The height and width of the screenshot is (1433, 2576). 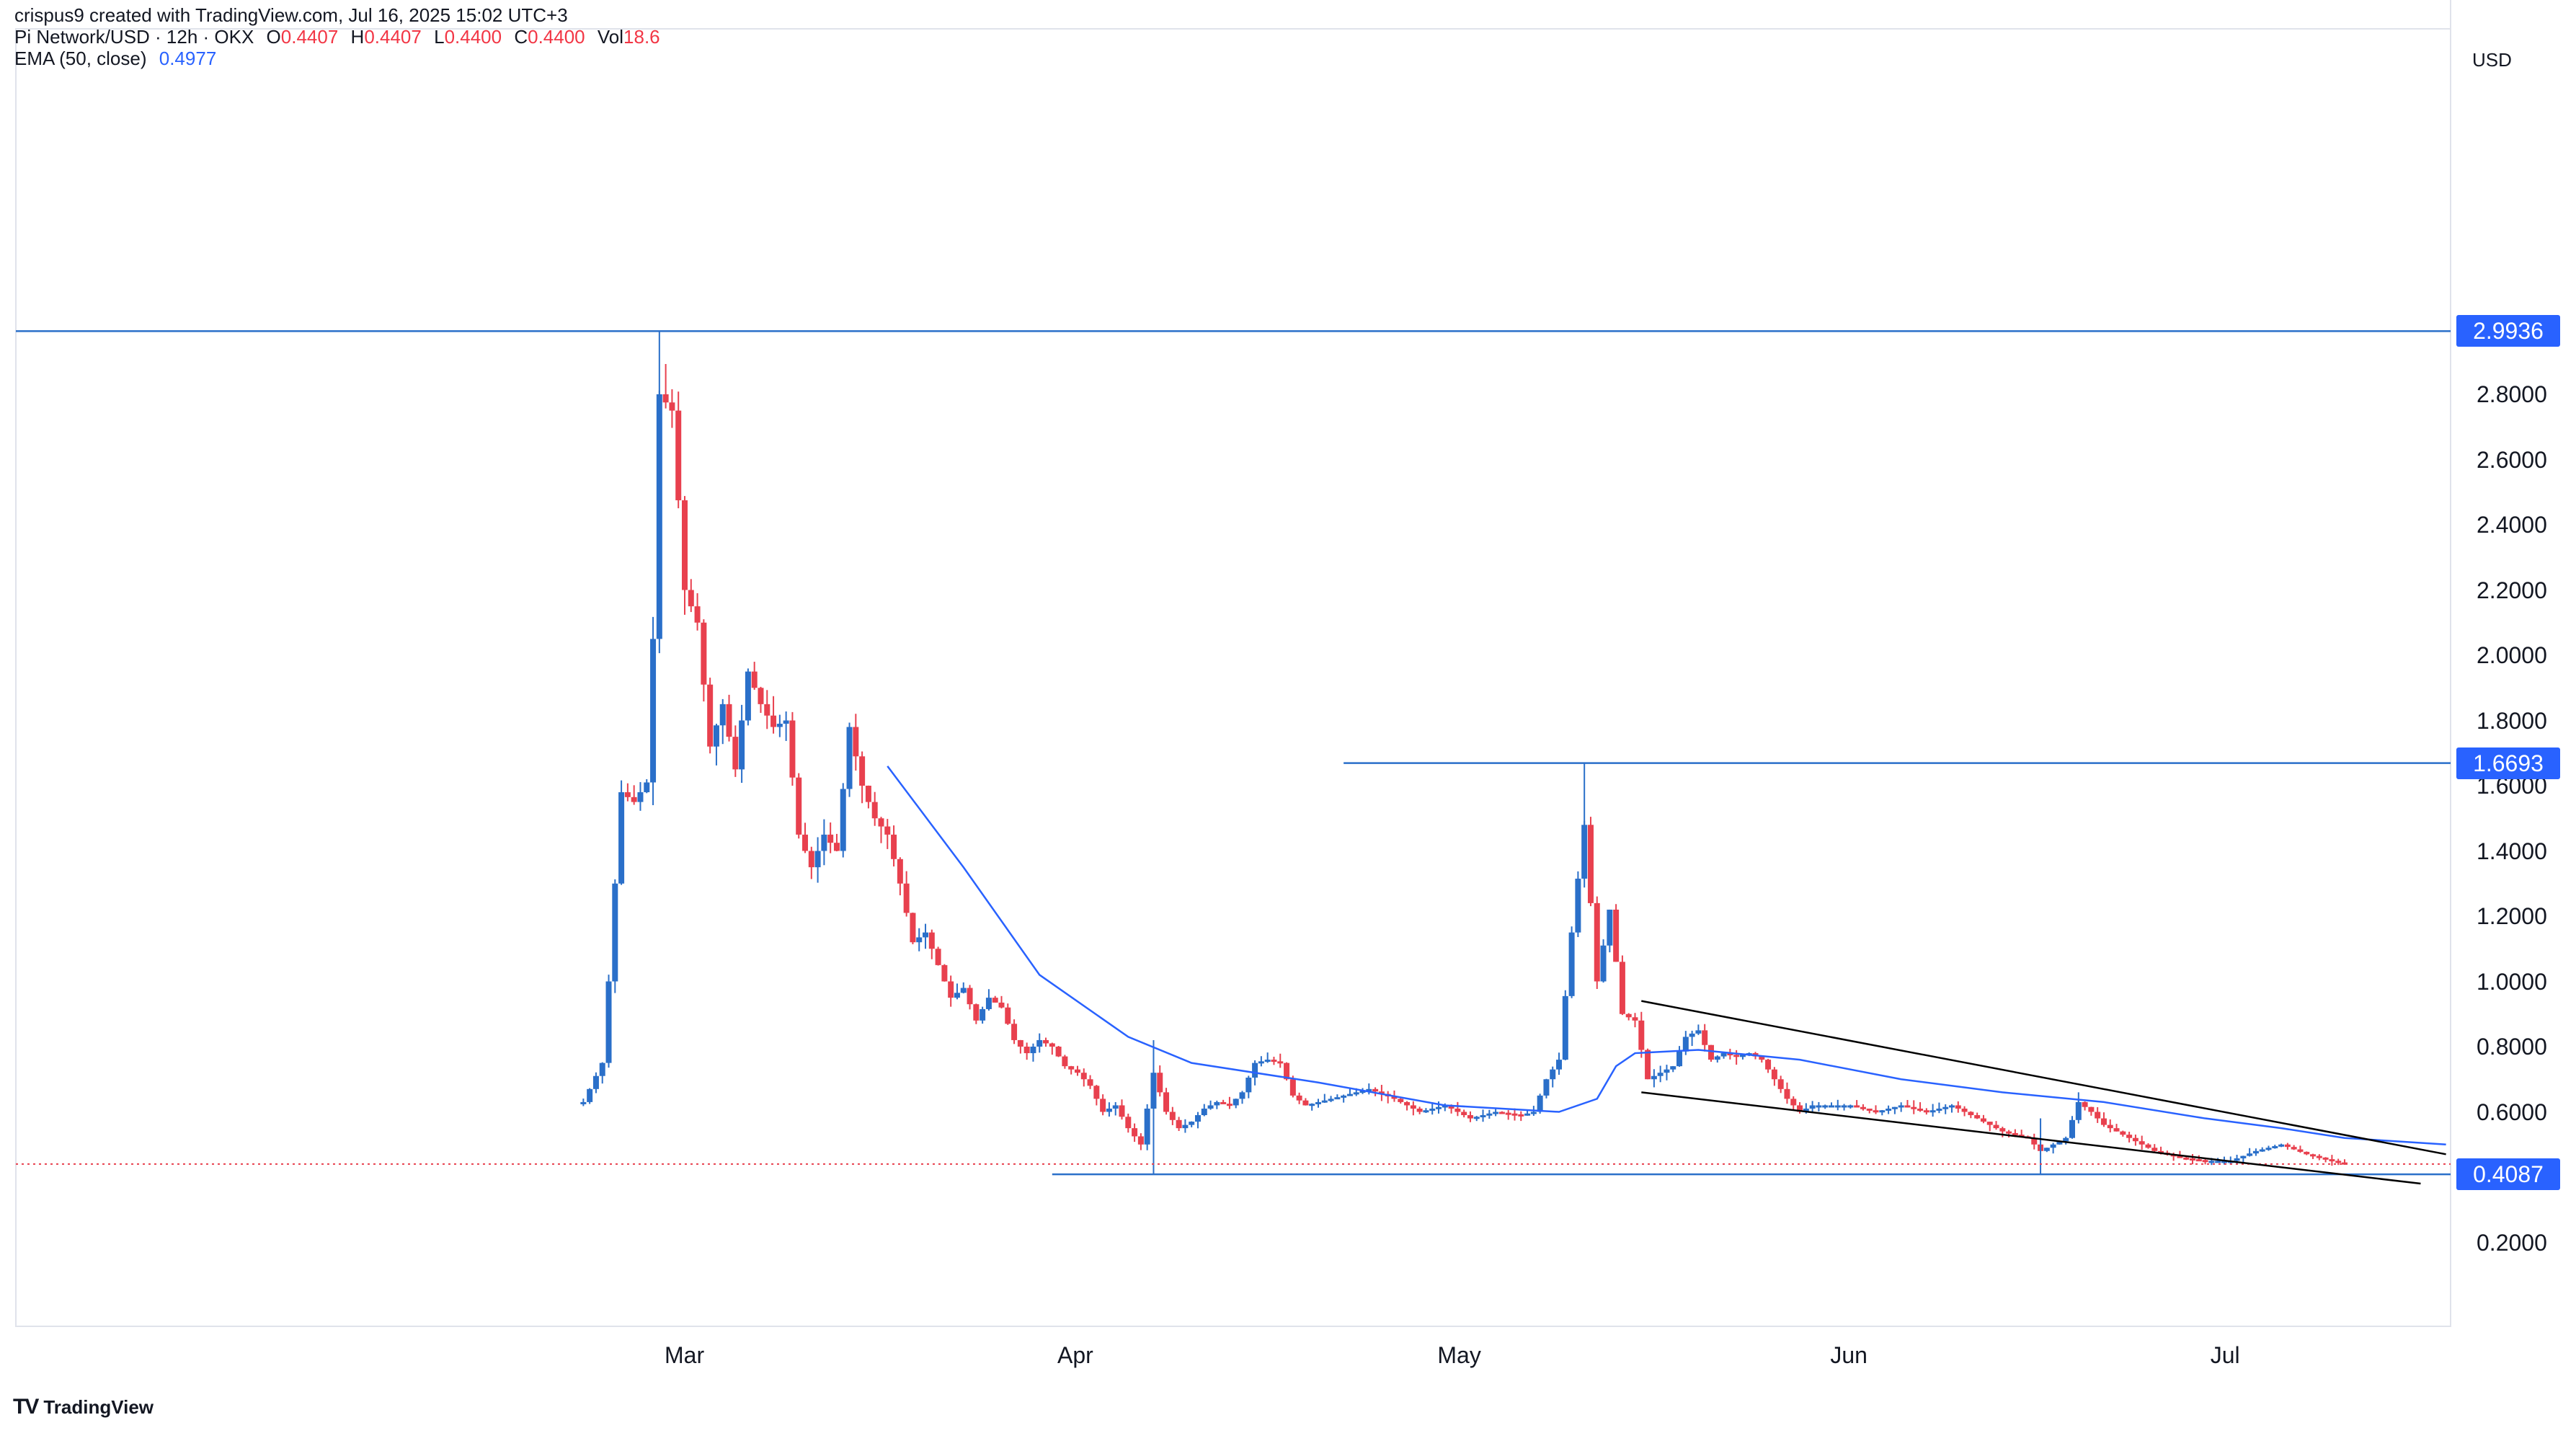 I want to click on tradingview-brand: TV TradingView, so click(x=83, y=1407).